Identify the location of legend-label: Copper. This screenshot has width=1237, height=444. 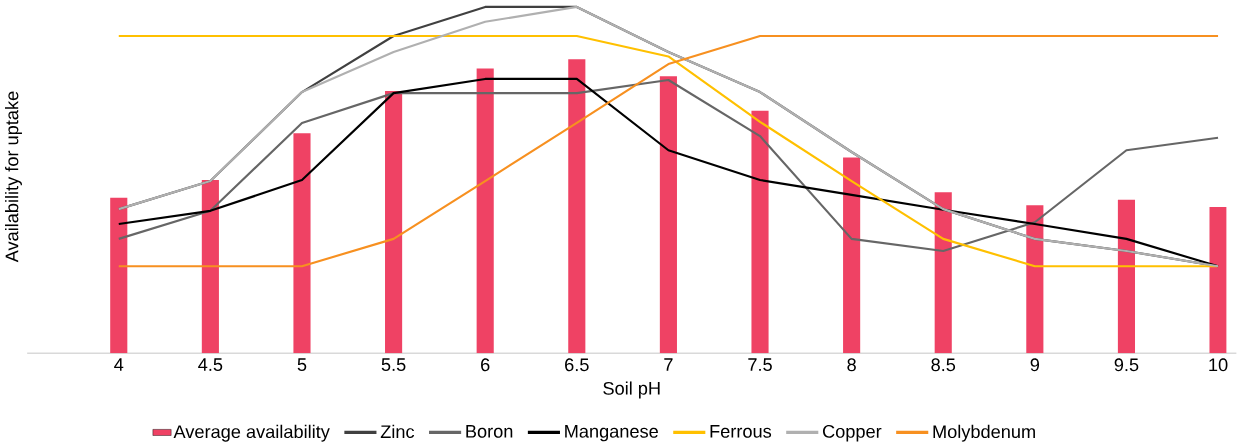
(852, 433).